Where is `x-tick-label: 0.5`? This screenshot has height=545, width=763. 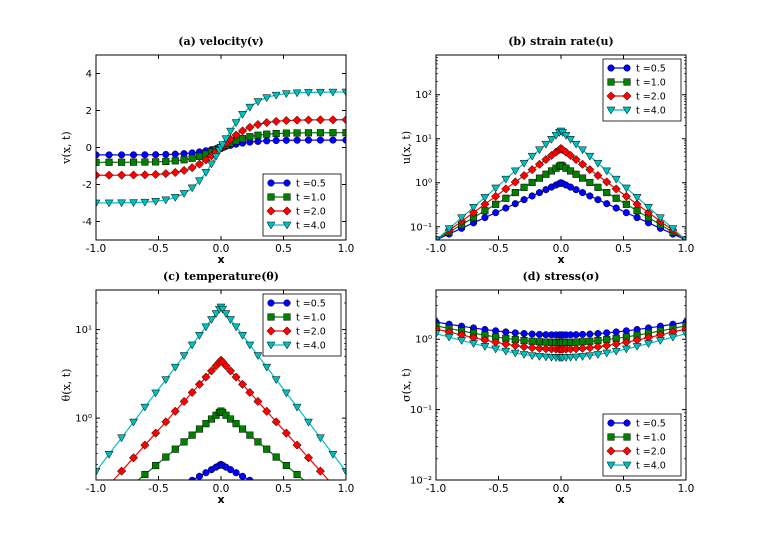 x-tick-label: 0.5 is located at coordinates (623, 489).